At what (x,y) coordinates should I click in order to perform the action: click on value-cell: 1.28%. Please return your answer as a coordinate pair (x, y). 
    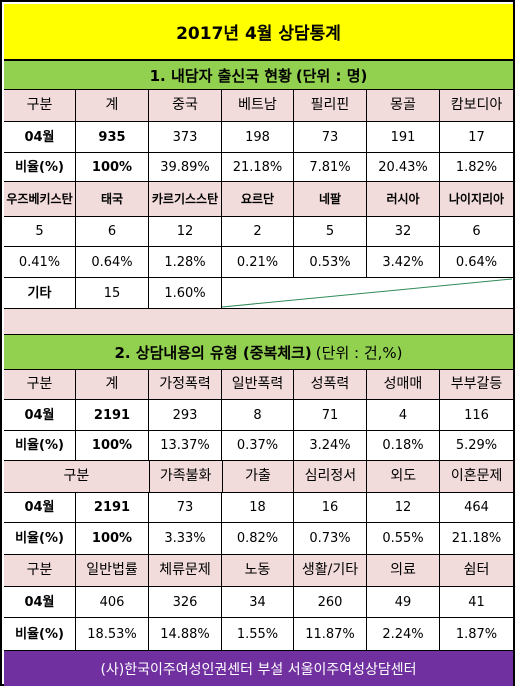
    Looking at the image, I should click on (185, 262).